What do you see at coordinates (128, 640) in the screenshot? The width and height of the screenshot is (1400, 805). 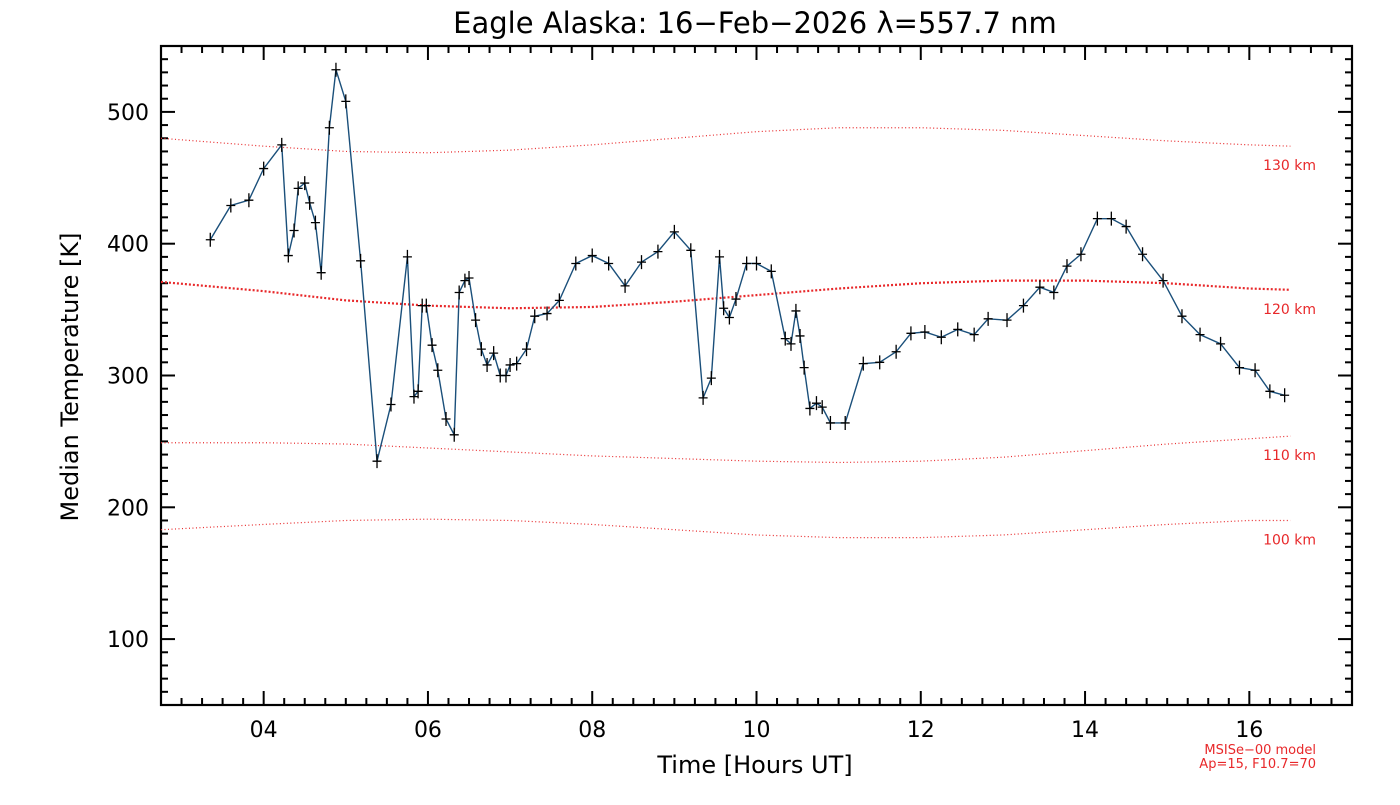 I see `y-tick-label: 100` at bounding box center [128, 640].